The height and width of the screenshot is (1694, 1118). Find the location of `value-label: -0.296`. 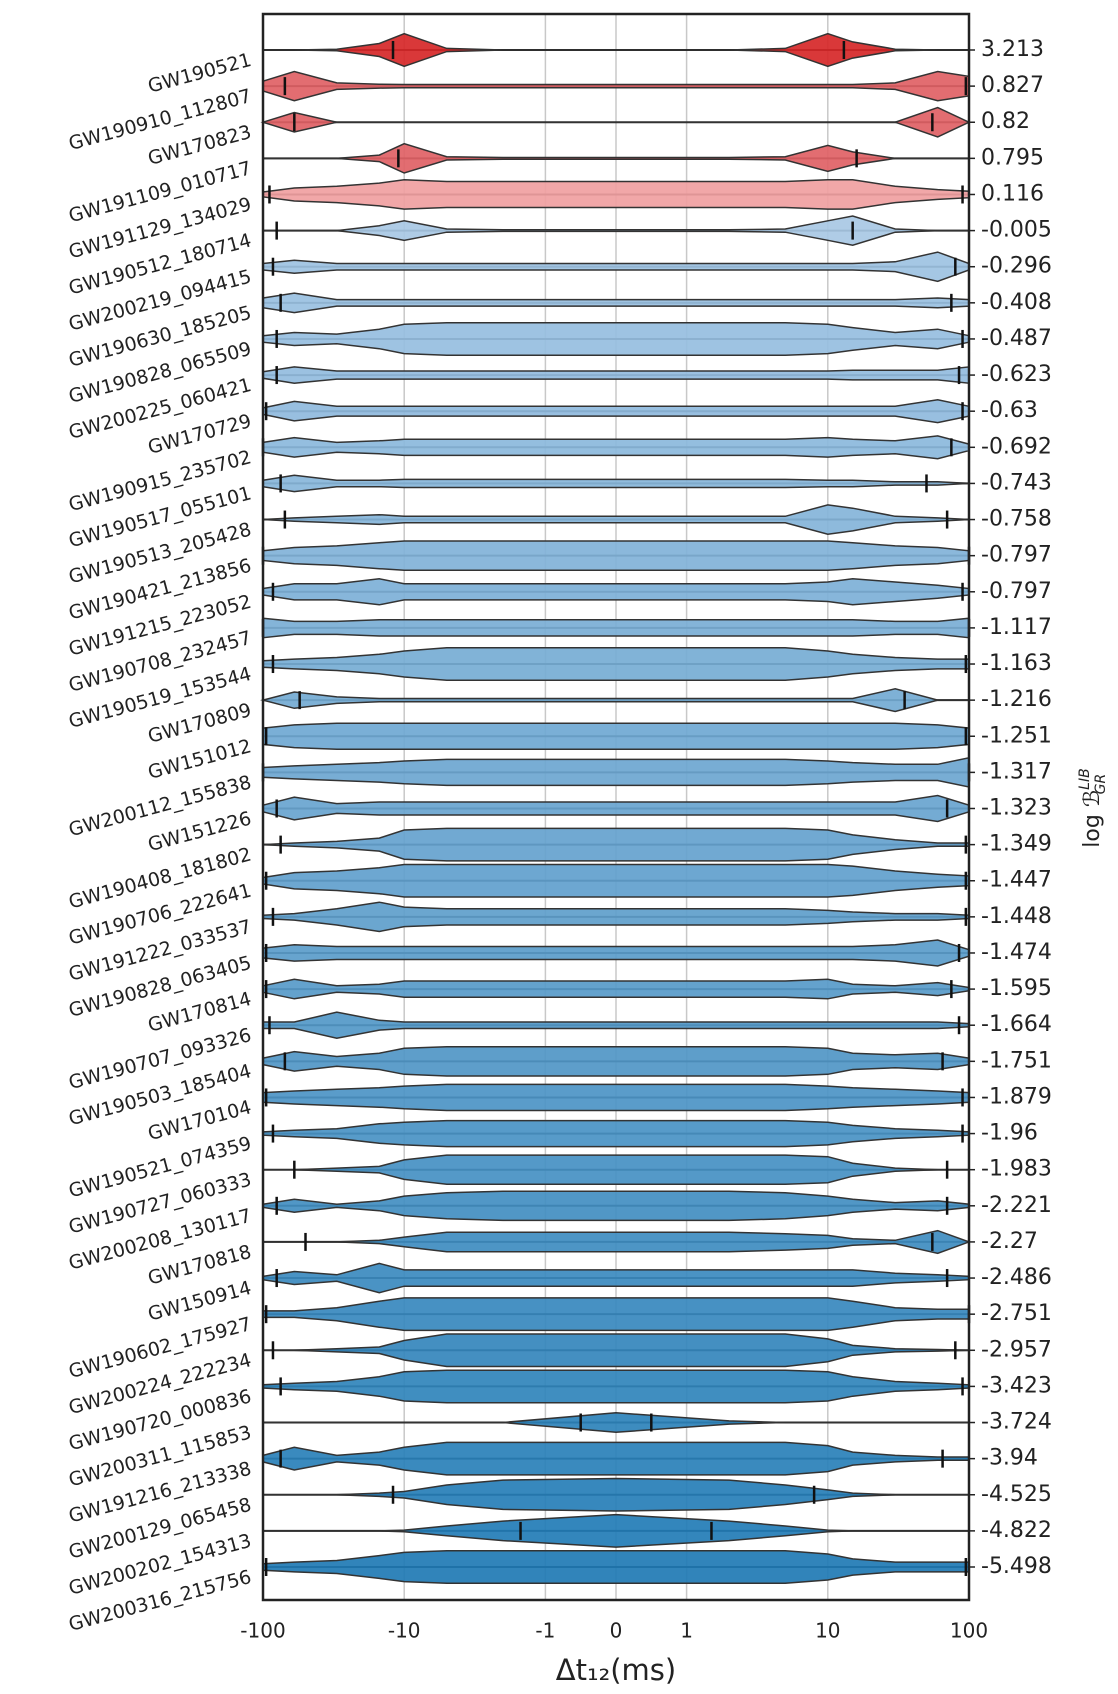

value-label: -0.296 is located at coordinates (1016, 266).